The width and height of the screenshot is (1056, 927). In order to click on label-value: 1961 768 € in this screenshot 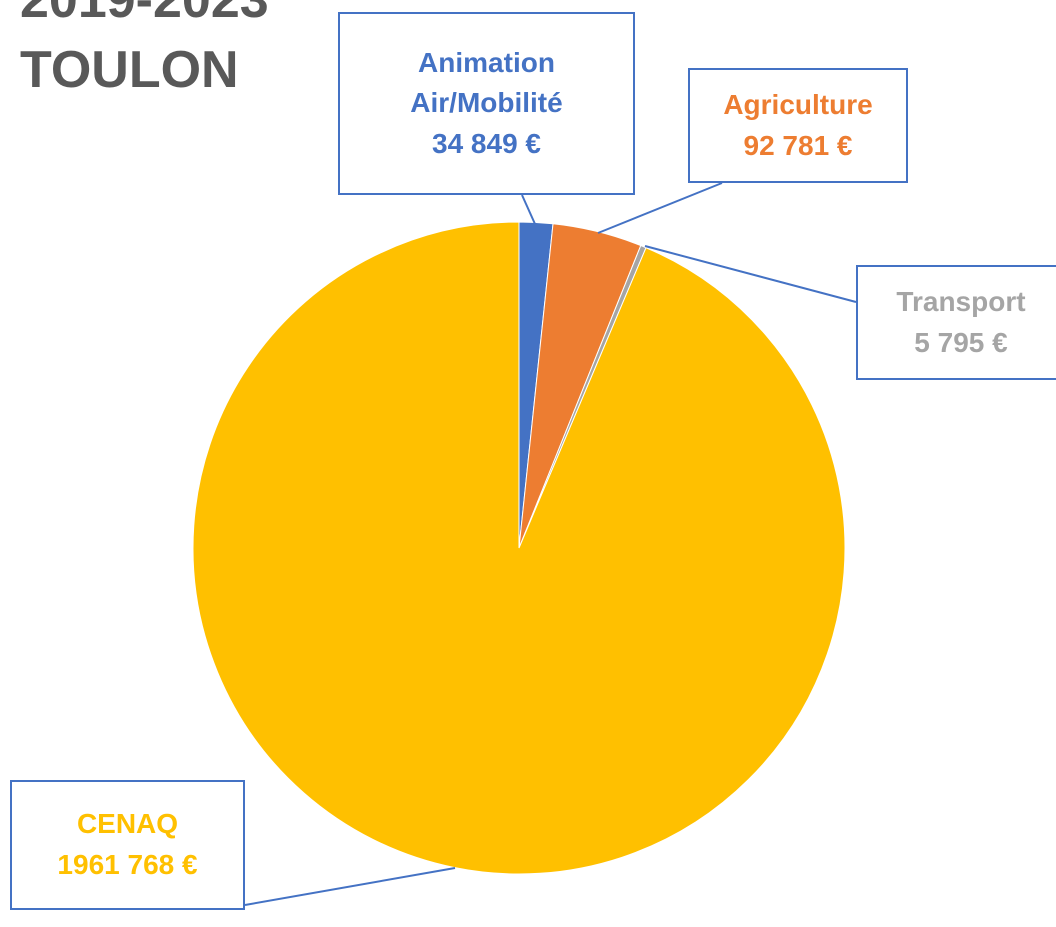, I will do `click(127, 864)`.